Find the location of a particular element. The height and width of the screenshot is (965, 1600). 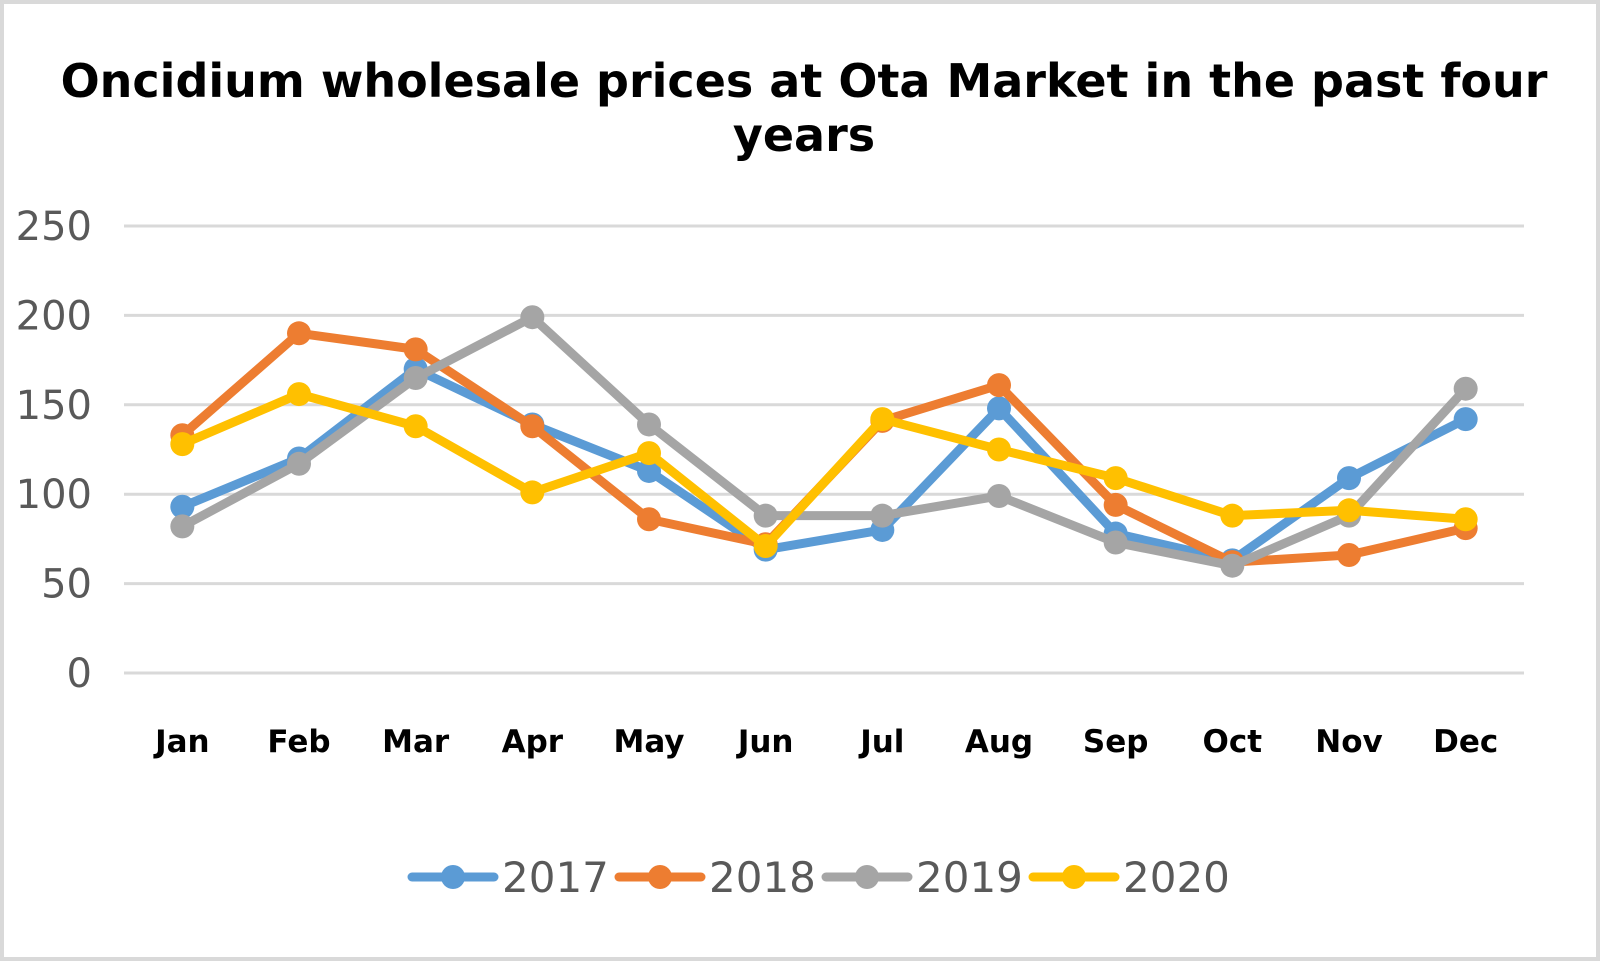

legend-label: 2018 is located at coordinates (762, 877).